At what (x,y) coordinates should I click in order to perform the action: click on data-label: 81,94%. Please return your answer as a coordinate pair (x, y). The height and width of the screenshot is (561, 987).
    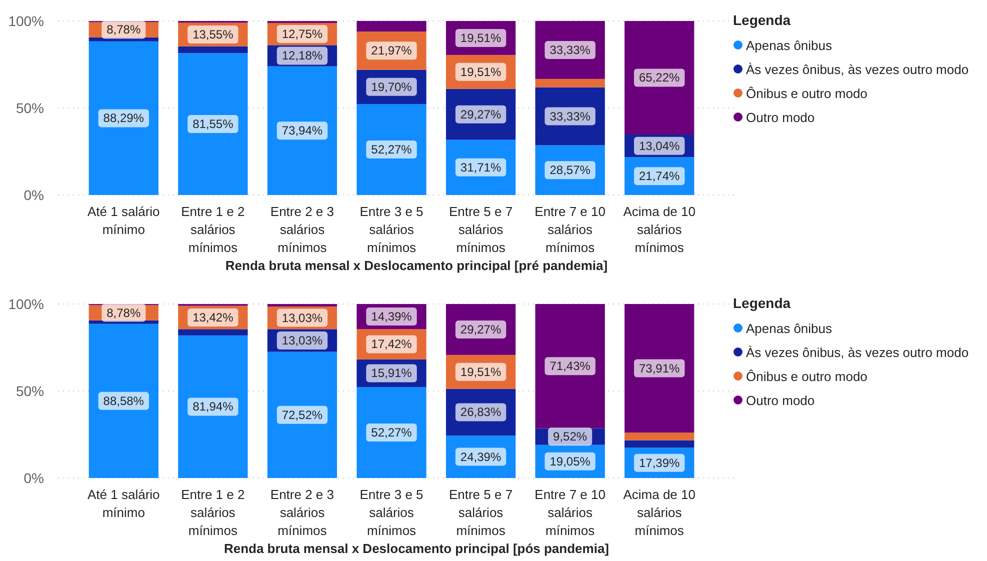
    Looking at the image, I should click on (213, 407).